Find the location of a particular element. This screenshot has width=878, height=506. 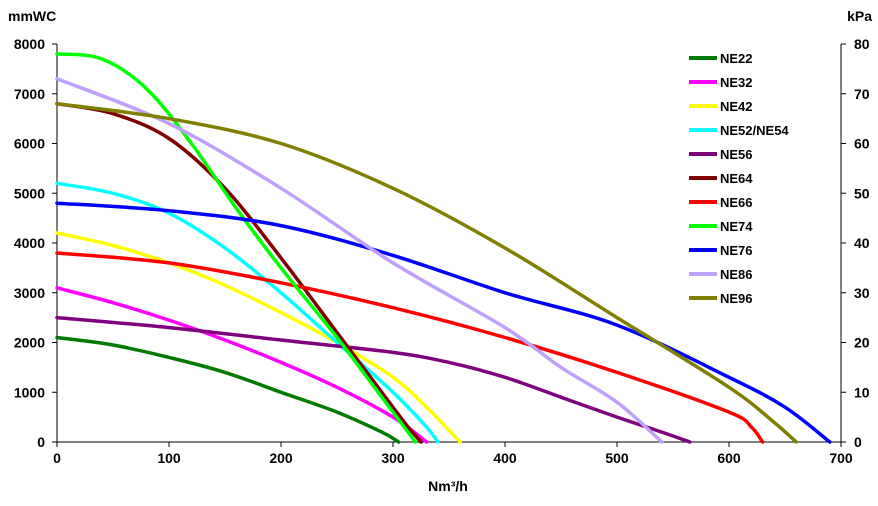

legend-label-ne86: NE86 is located at coordinates (736, 274).